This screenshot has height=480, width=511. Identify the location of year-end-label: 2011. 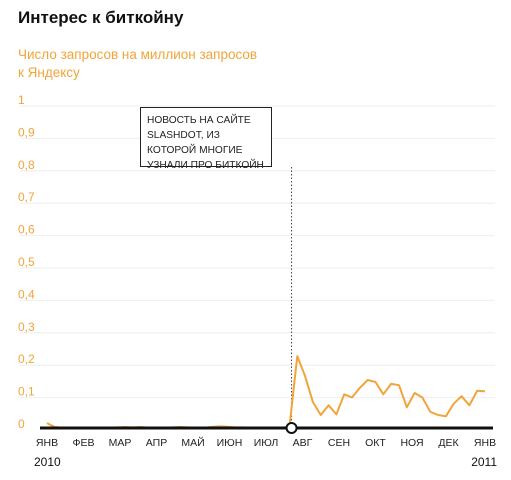
(484, 462).